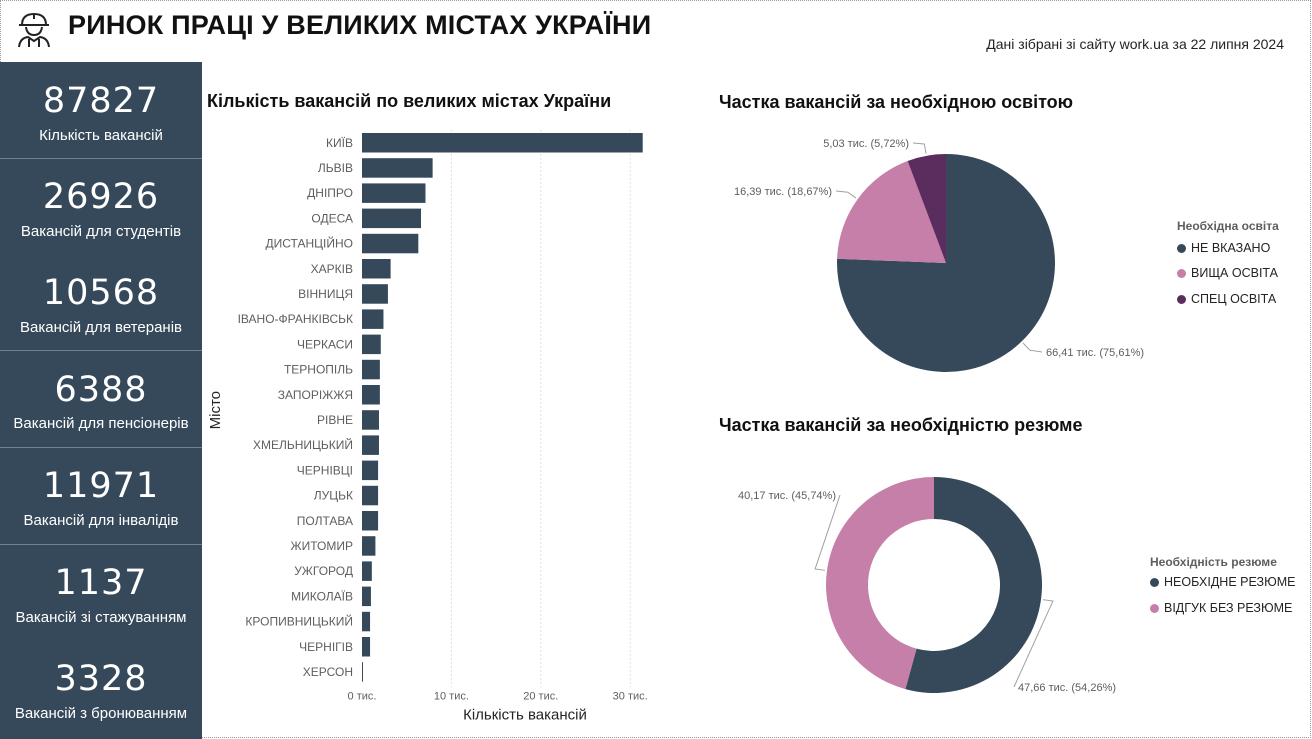 The image size is (1312, 739). What do you see at coordinates (335, 168) in the screenshot?
I see `y-tick-label: ЛЬВІВ` at bounding box center [335, 168].